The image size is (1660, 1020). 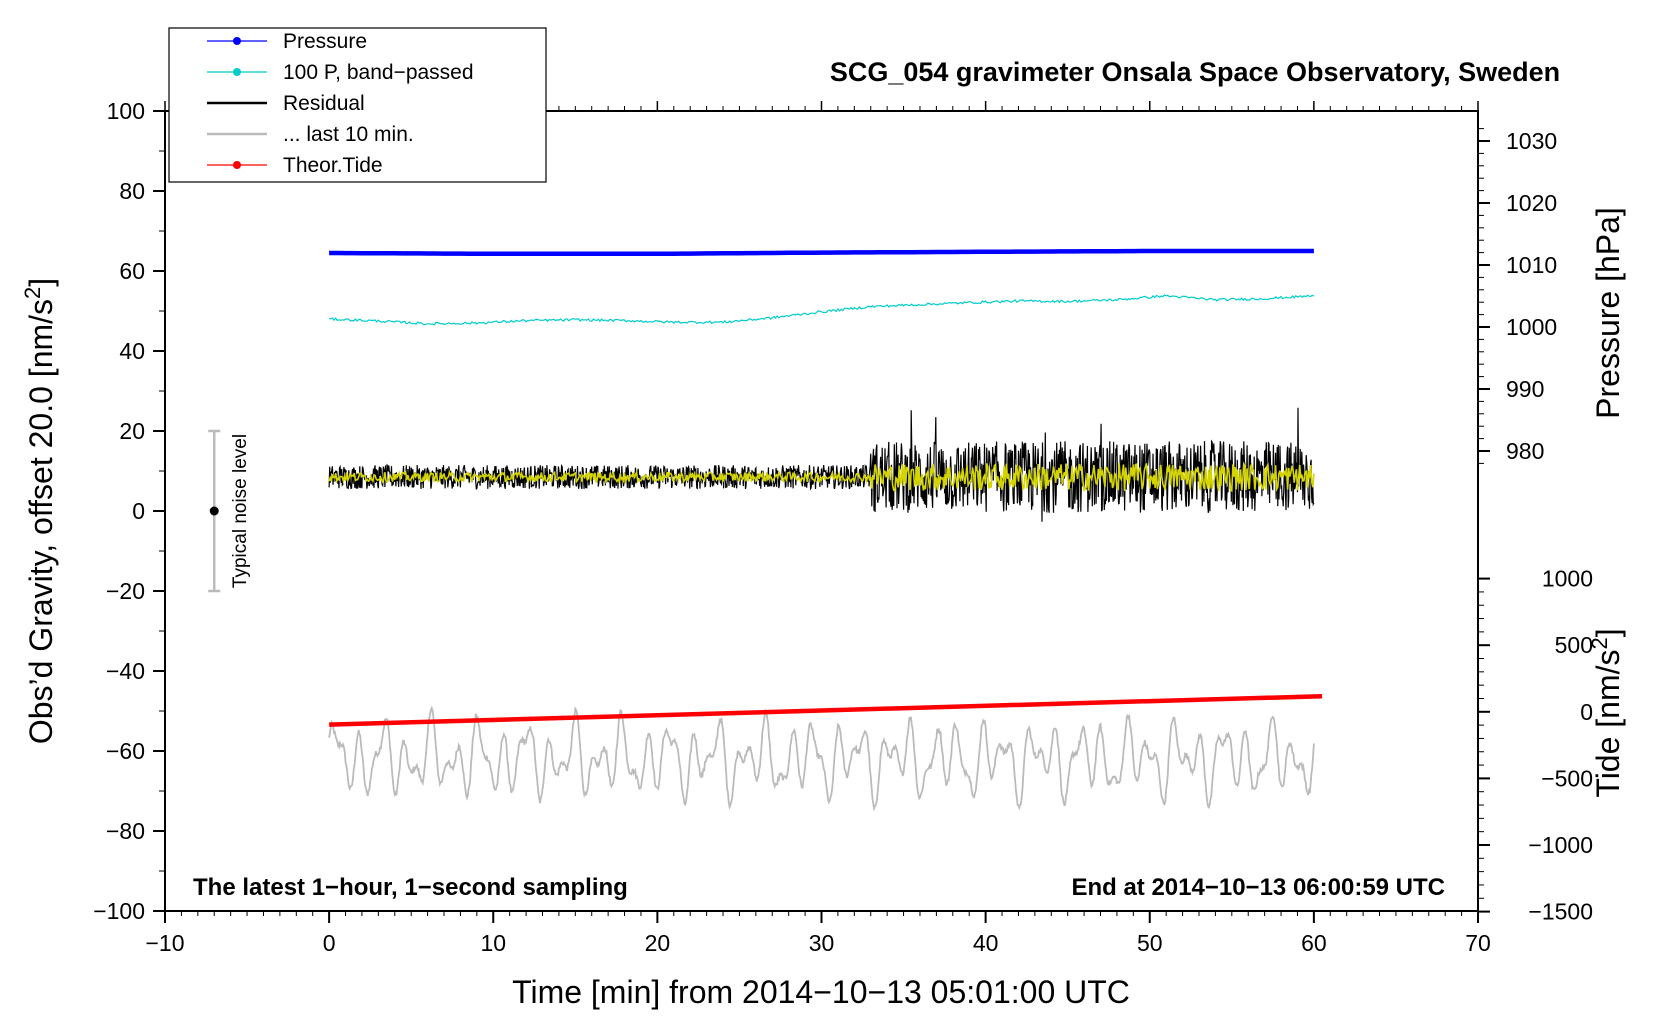 I want to click on y-tick-label: −100, so click(x=119, y=911).